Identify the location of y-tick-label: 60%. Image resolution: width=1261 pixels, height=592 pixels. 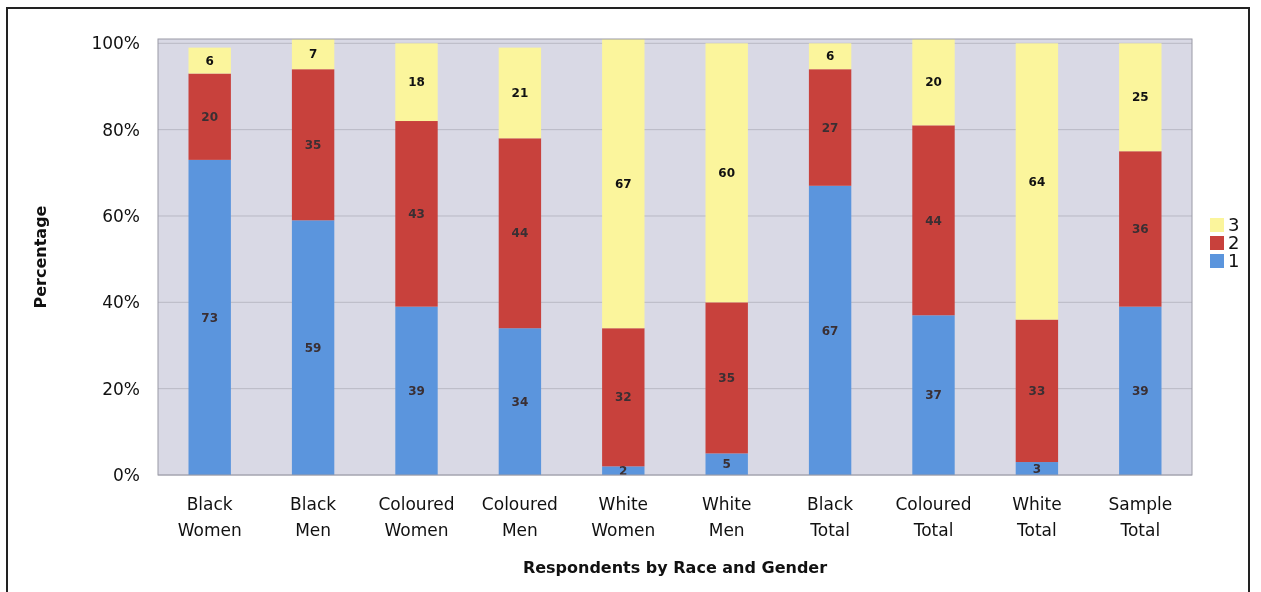
(121, 215).